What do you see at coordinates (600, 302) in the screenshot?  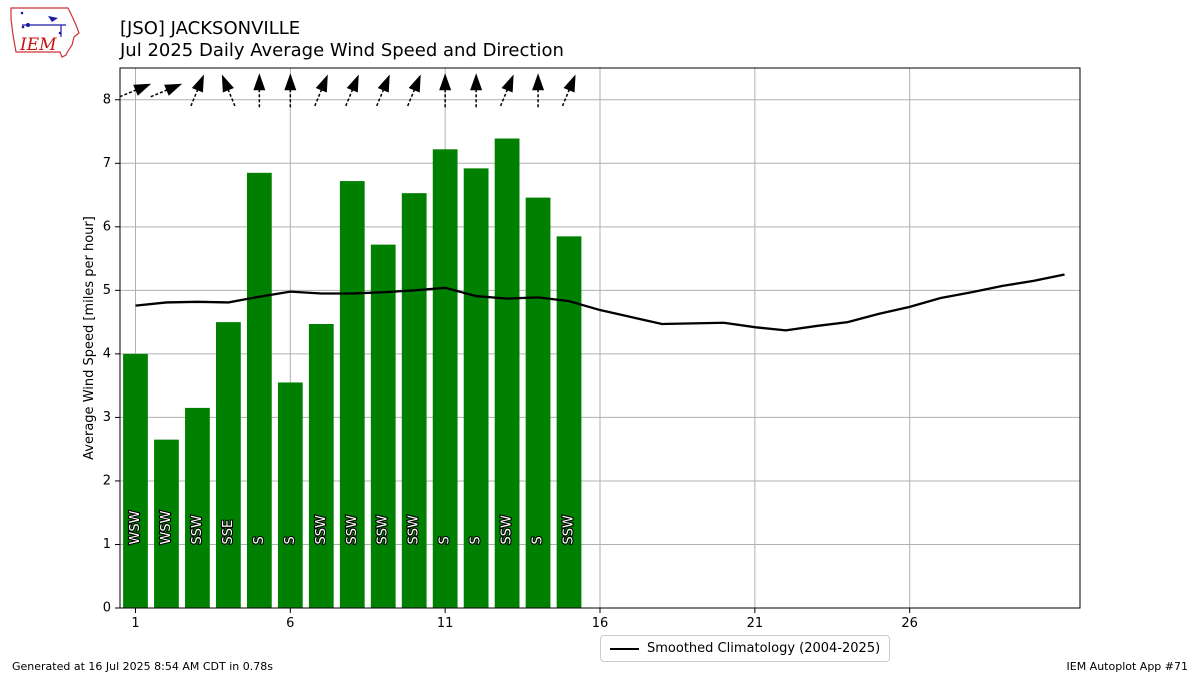 I see `climatology-line` at bounding box center [600, 302].